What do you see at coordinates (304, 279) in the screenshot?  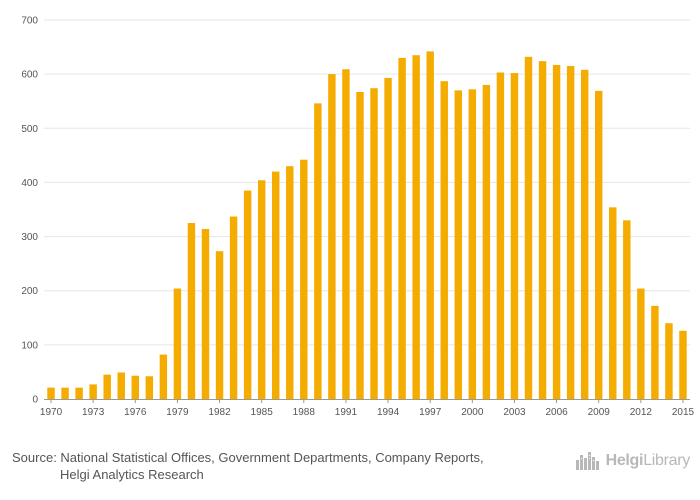 I see `bar-1988` at bounding box center [304, 279].